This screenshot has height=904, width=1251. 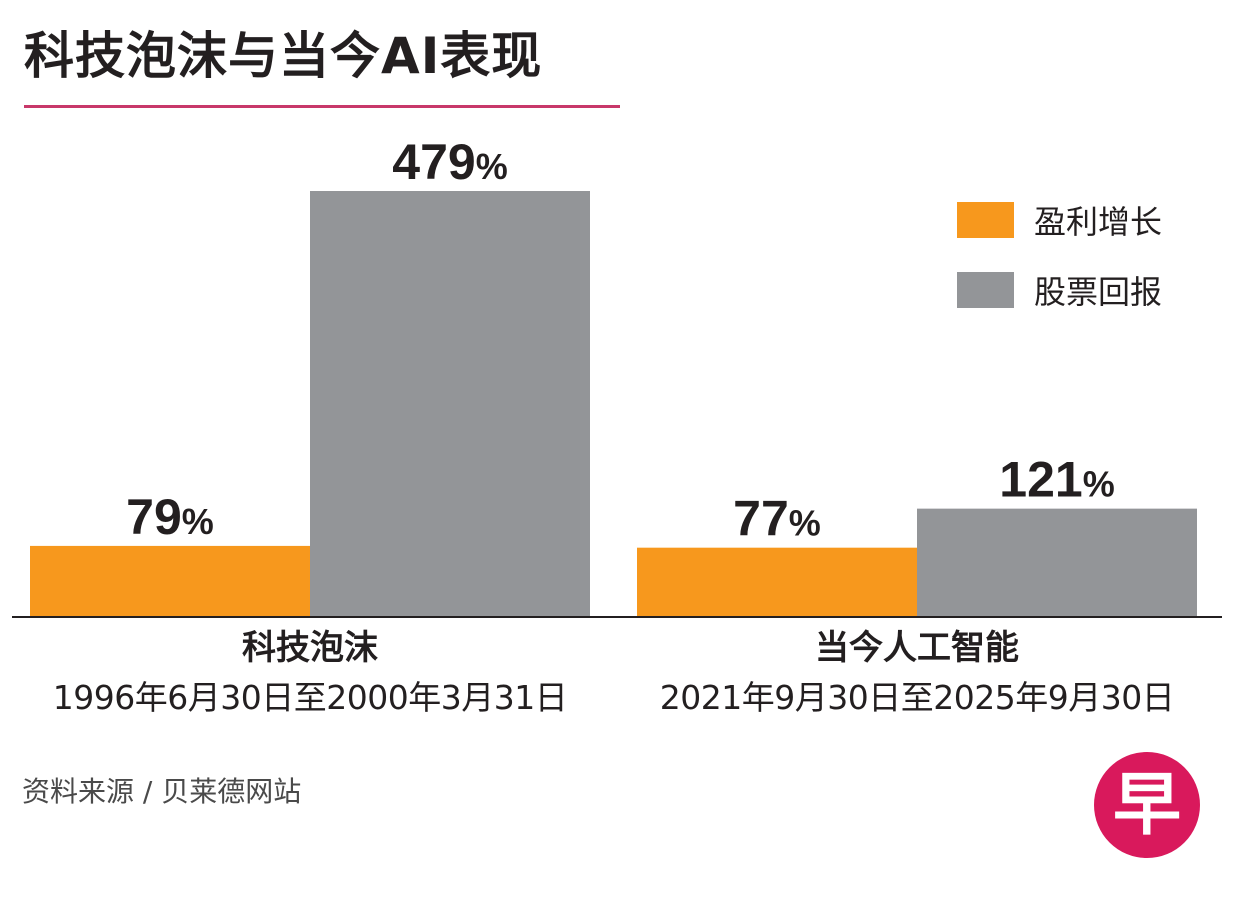 I want to click on zaobao-logo-icon: 早, so click(x=1147, y=805).